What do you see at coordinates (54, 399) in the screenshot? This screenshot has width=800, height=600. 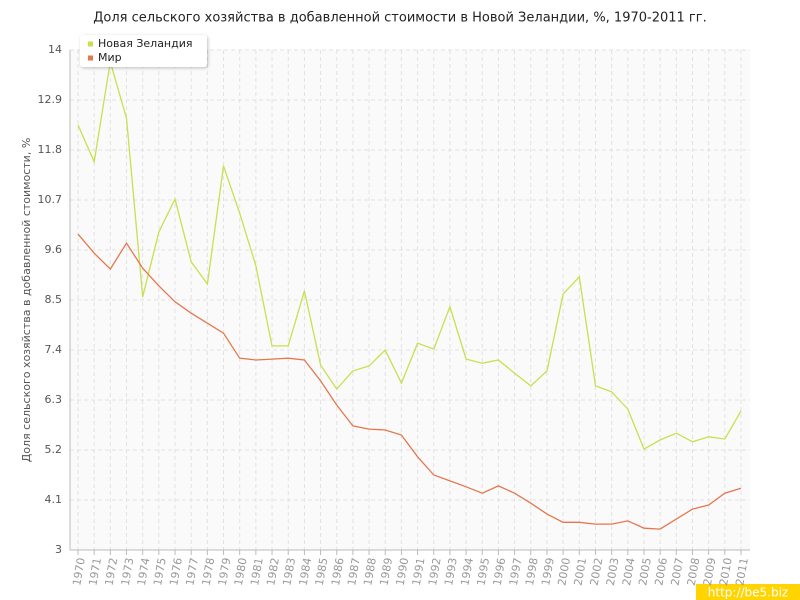 I see `y-tick-label: 6.3` at bounding box center [54, 399].